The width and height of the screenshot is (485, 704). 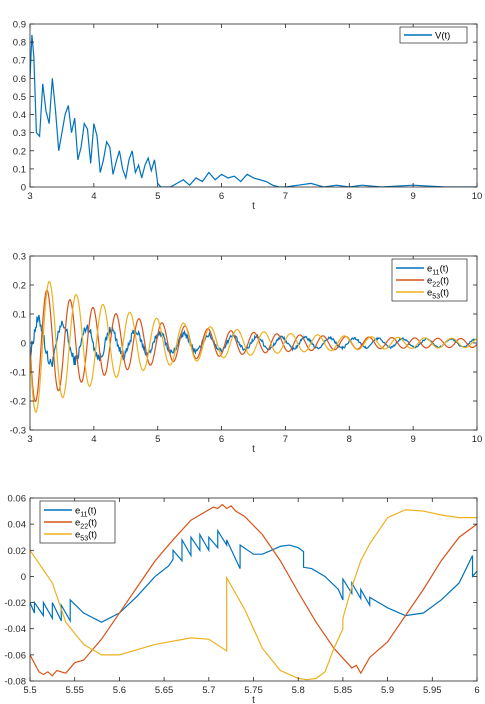 I want to click on y-tick-label: -0.2, so click(x=18, y=402).